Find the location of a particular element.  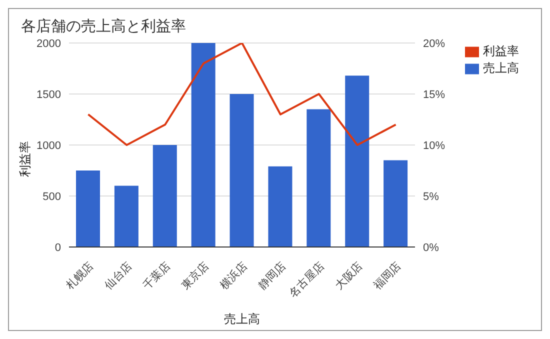

y2-tick-label: 20% is located at coordinates (434, 44).